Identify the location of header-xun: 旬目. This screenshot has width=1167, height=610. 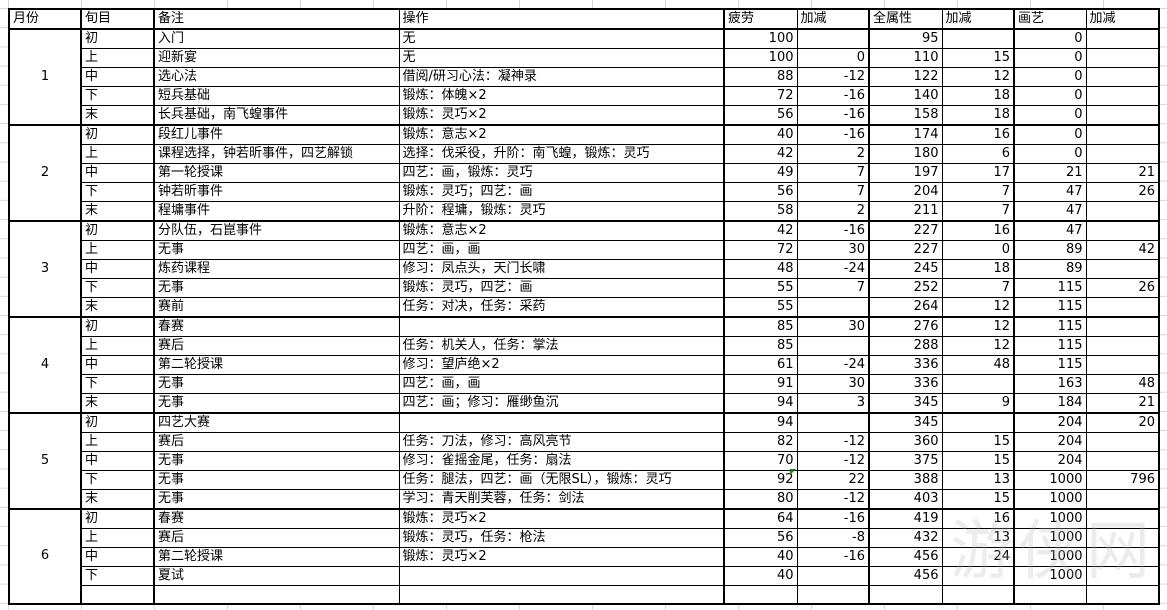
(117, 19).